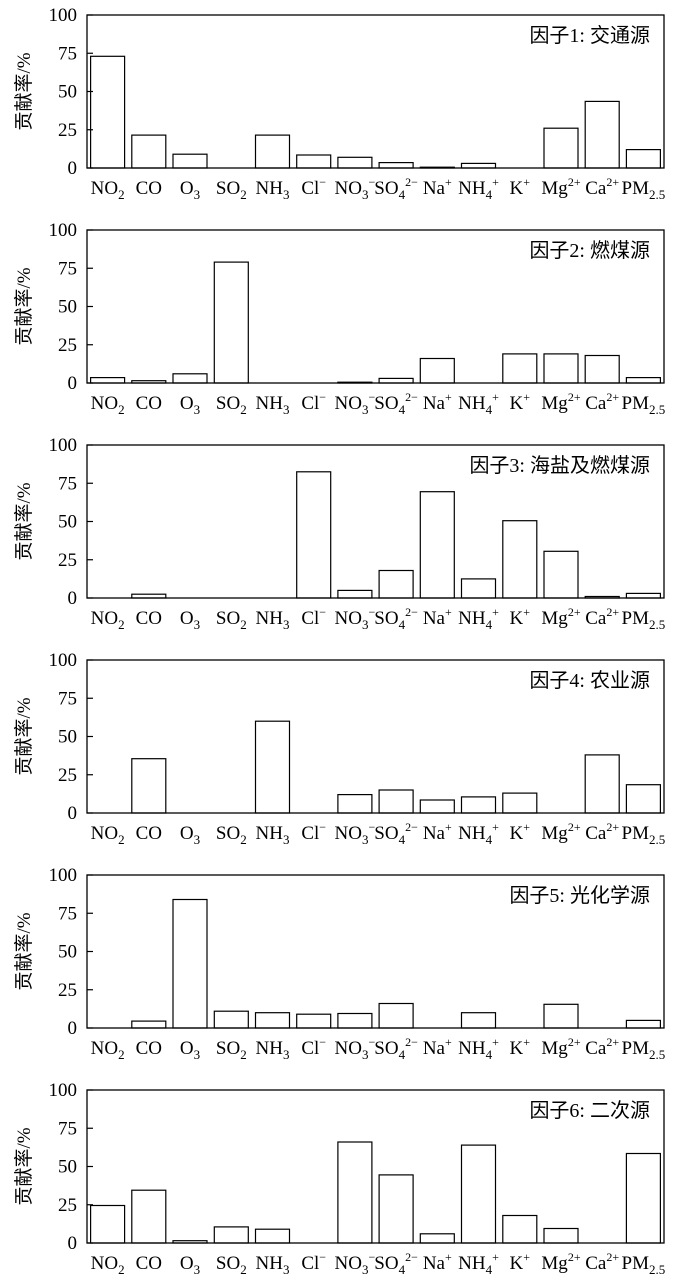  I want to click on panel-title: 因子5: 光化学源, so click(579, 895).